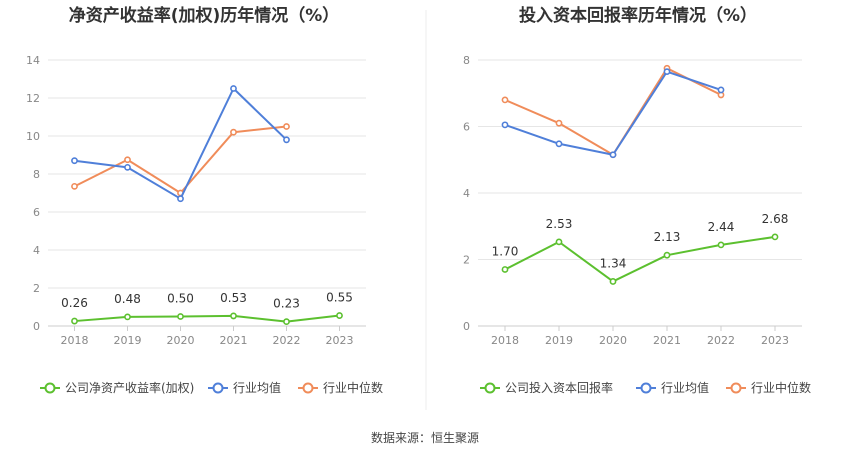 The width and height of the screenshot is (850, 459). What do you see at coordinates (613, 111) in the screenshot?
I see `industry-median-line` at bounding box center [613, 111].